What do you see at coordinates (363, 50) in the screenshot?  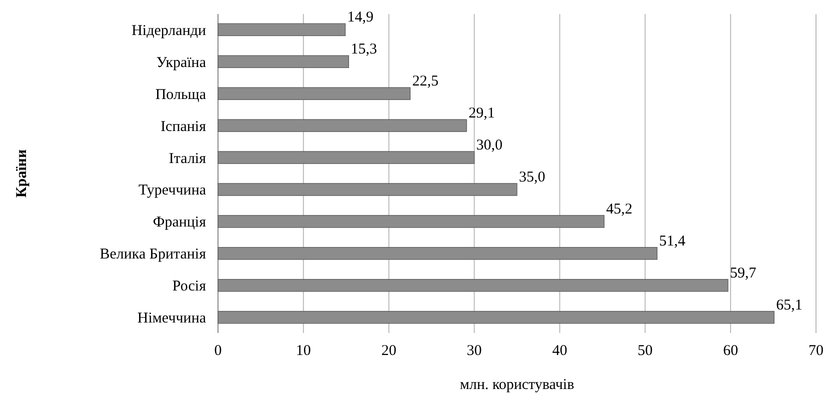 I see `data-label: 15,3` at bounding box center [363, 50].